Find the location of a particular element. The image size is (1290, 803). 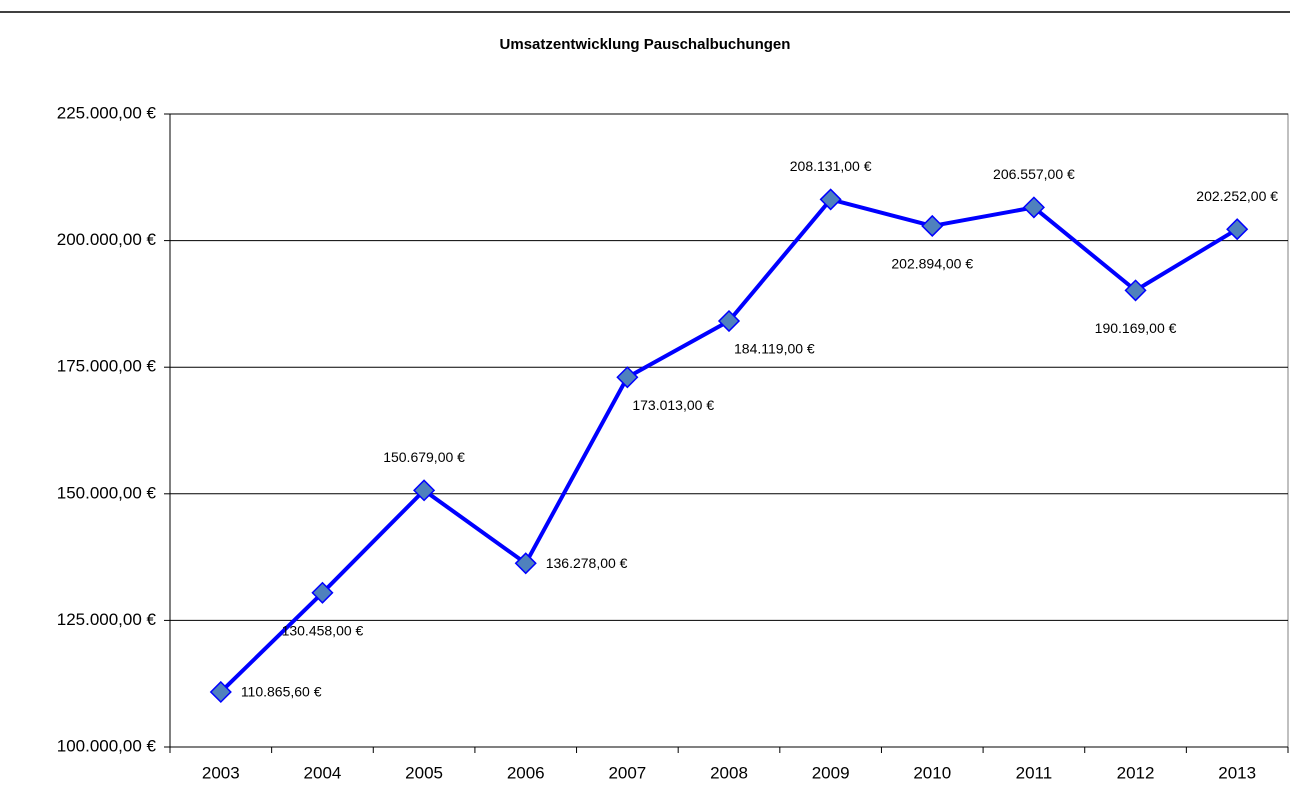

y-tick-label: 100.000,00 € is located at coordinates (107, 745).